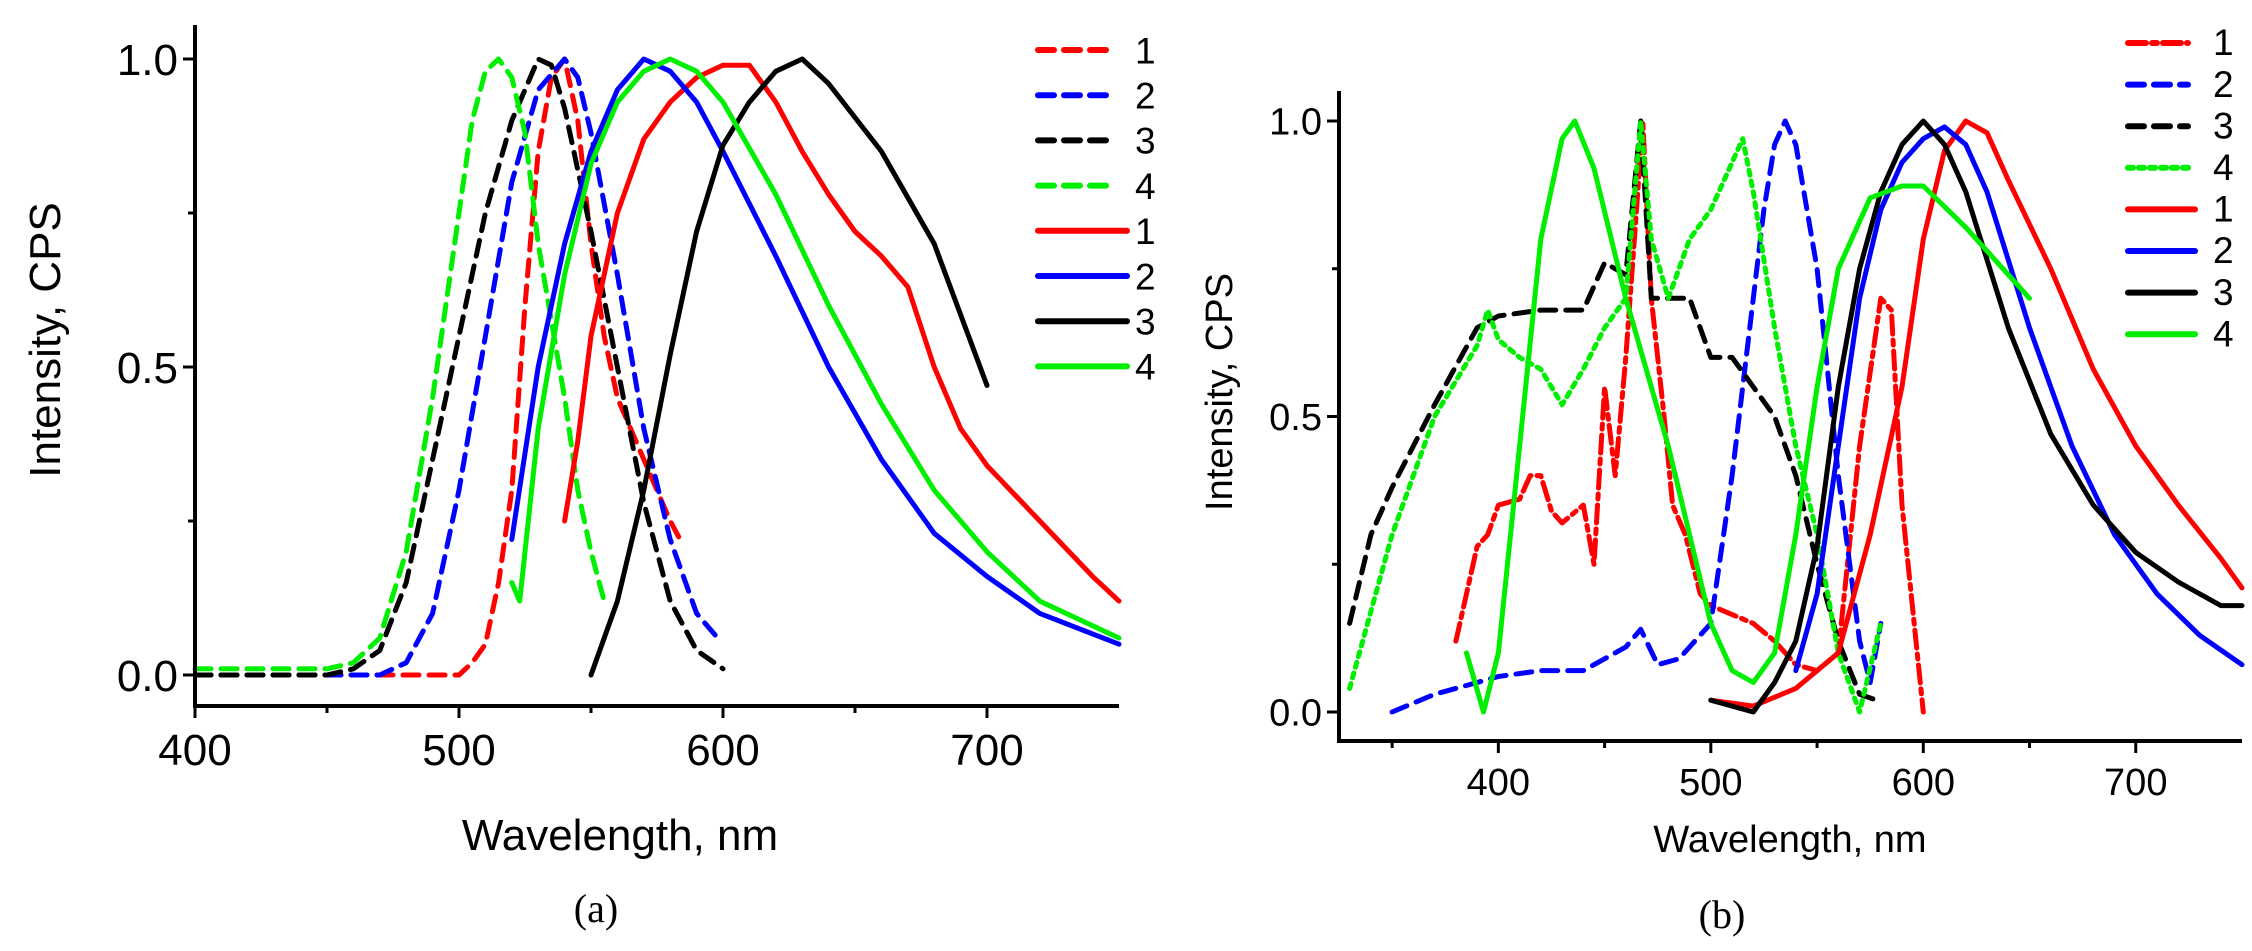 The image size is (2252, 951). I want to click on panel-label: (b), so click(1722, 914).